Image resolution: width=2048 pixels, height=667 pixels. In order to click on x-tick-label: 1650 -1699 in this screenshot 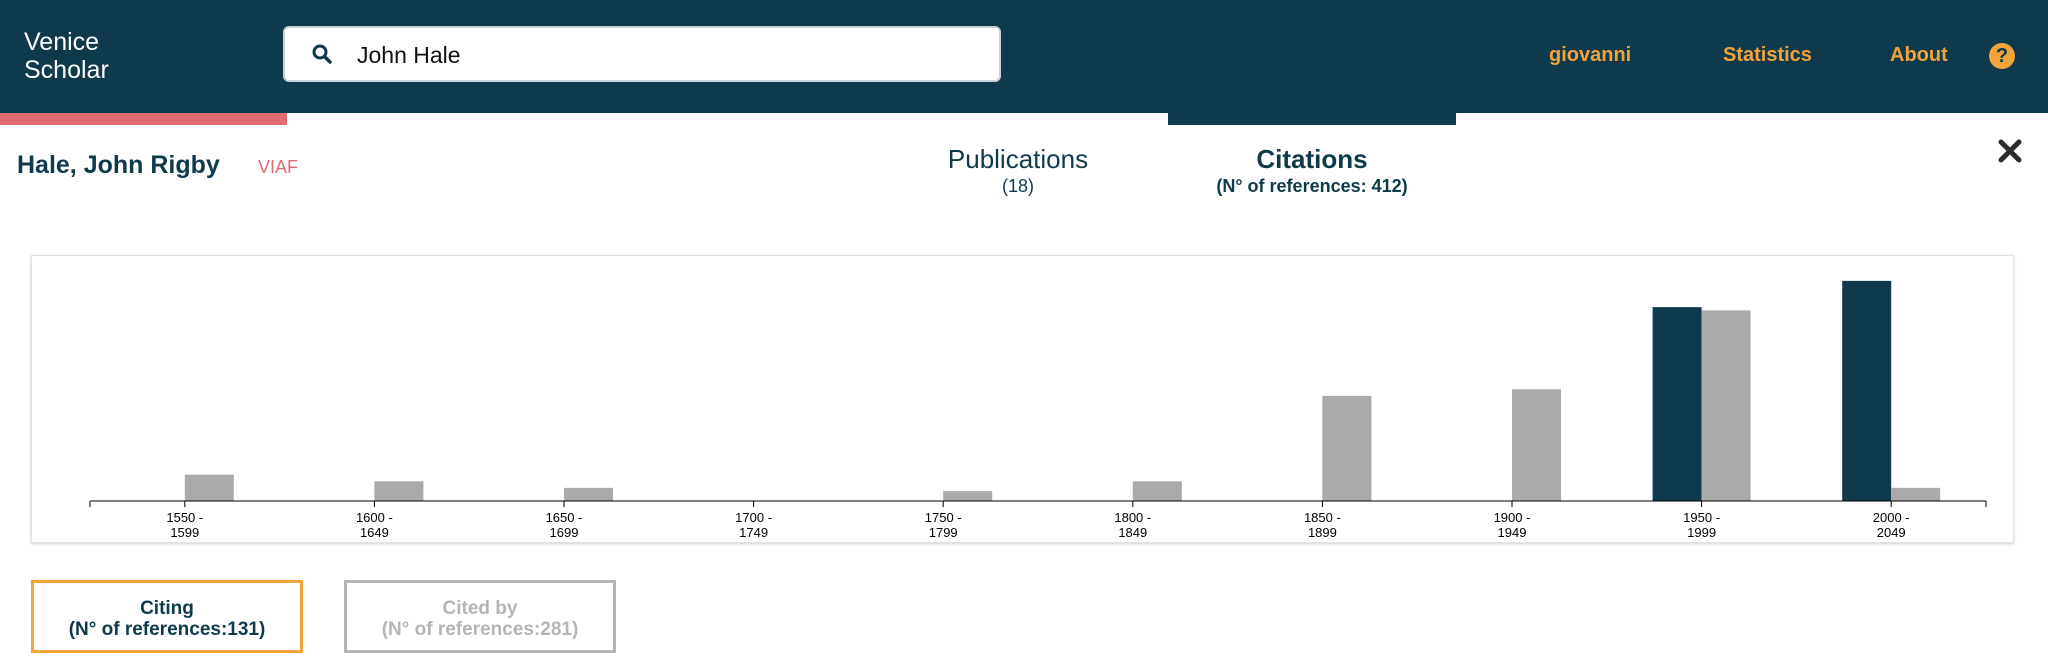, I will do `click(564, 525)`.